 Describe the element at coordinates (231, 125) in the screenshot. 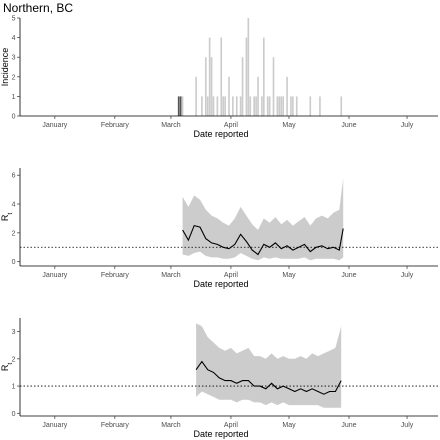

I see `incidence-x-tick-label: April` at that location.